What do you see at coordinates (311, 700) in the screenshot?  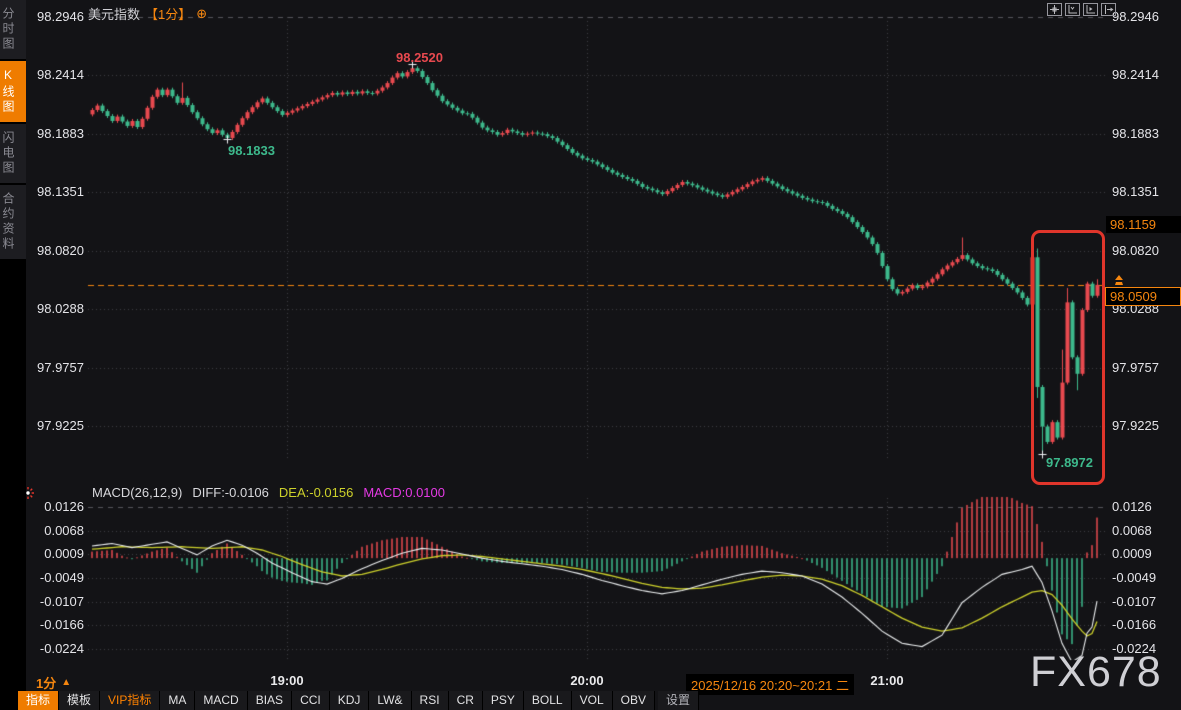 I see `tab-cci: CCI` at bounding box center [311, 700].